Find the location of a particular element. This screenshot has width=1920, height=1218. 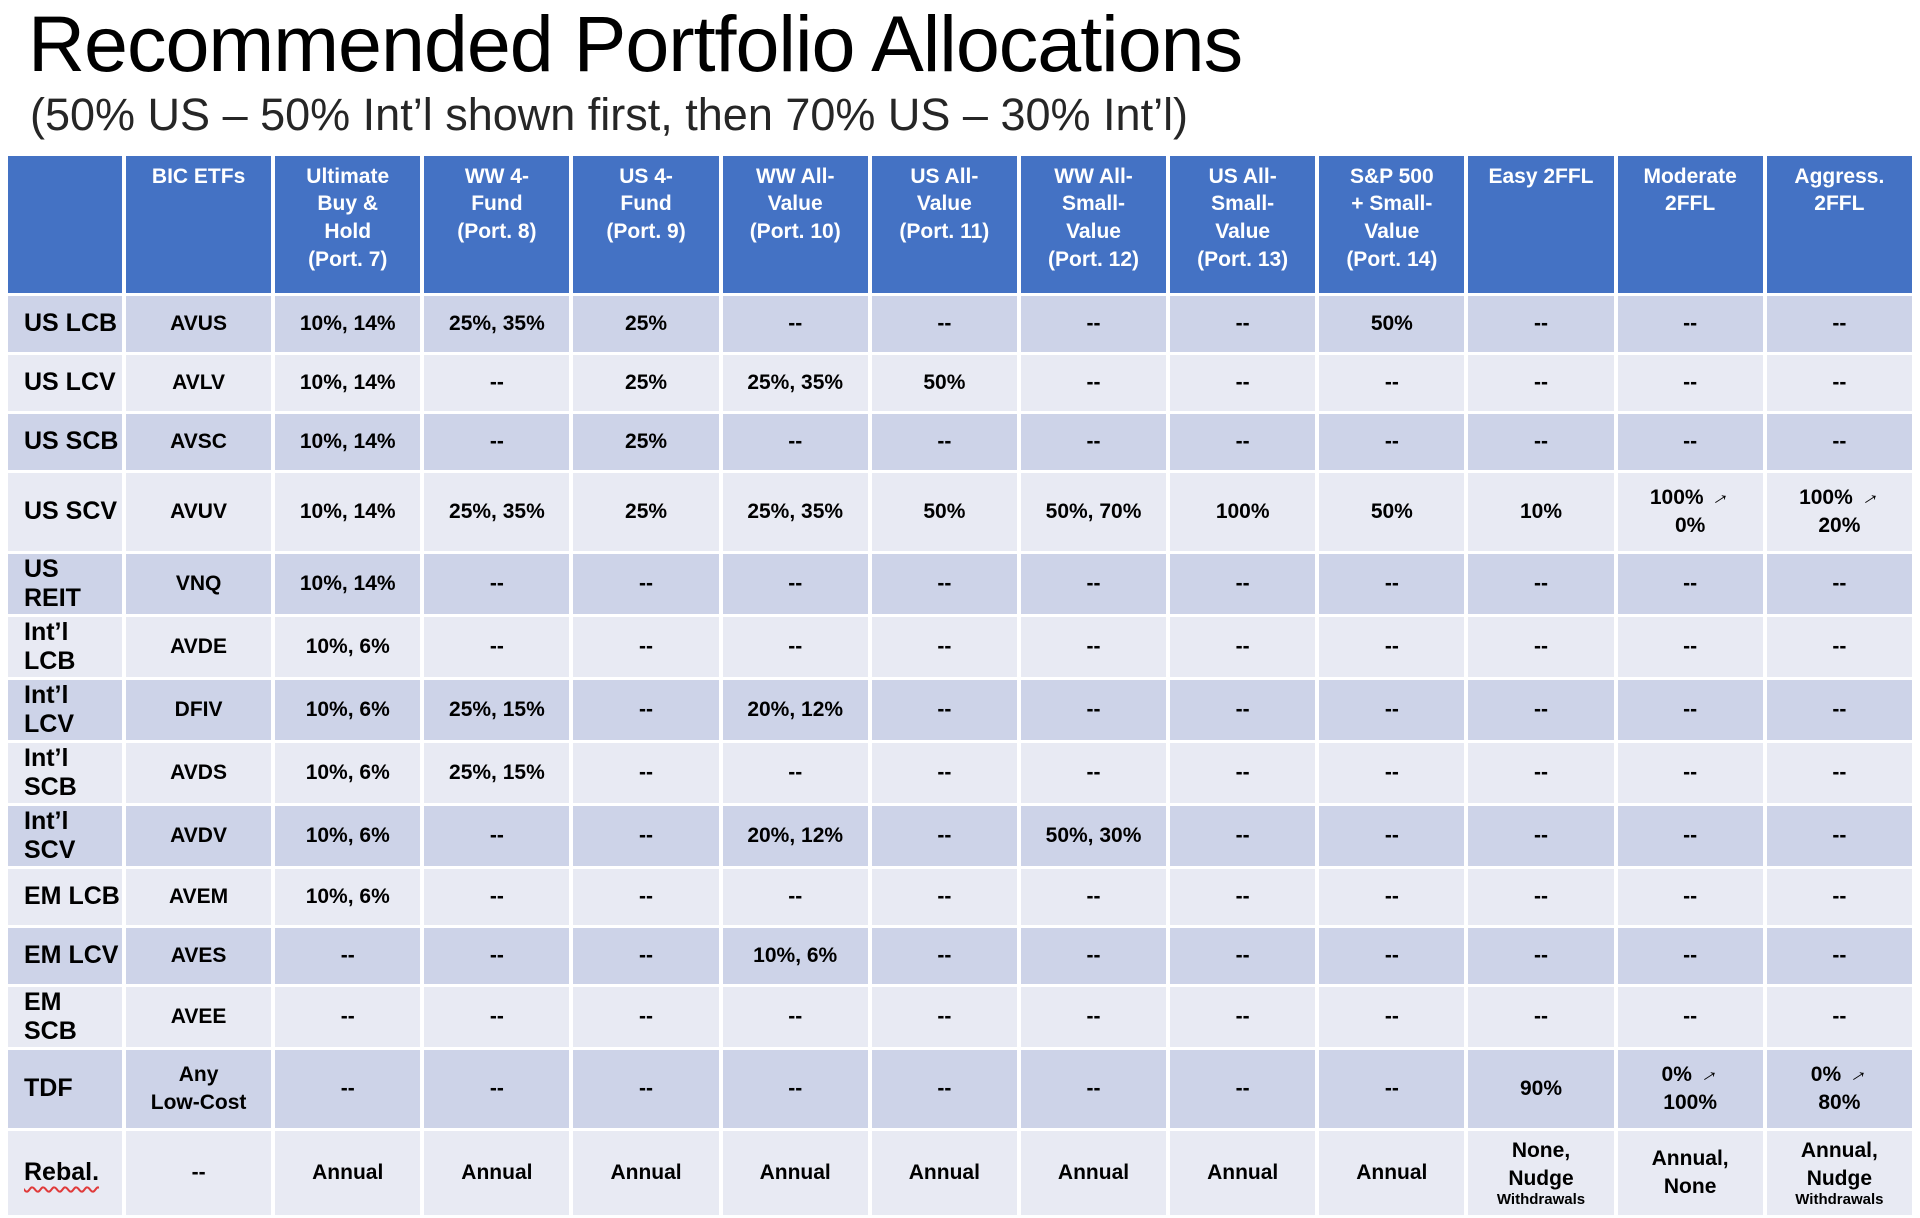

cell-subtext: Withdrawals is located at coordinates (1839, 1199).